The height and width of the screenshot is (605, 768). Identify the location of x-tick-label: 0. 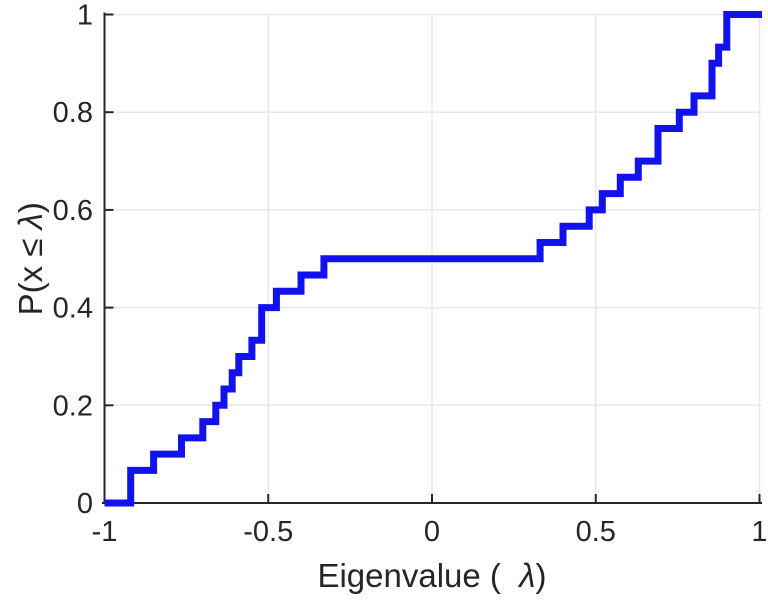
(432, 532).